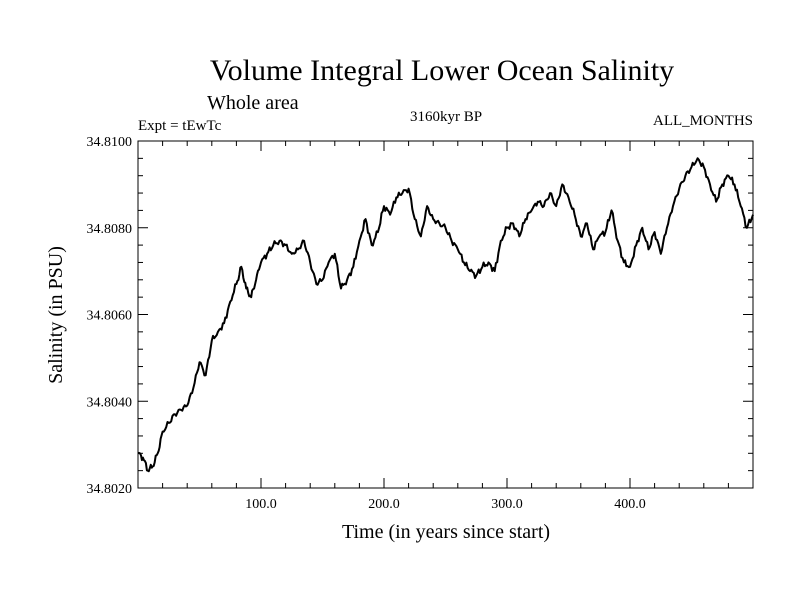 The height and width of the screenshot is (600, 800). What do you see at coordinates (110, 489) in the screenshot?
I see `y-tick-label: 34.8020` at bounding box center [110, 489].